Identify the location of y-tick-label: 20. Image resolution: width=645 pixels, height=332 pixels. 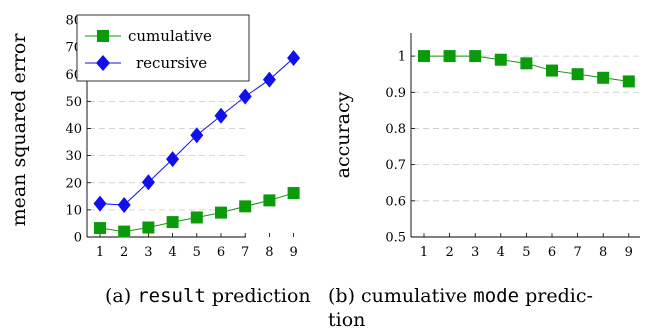
(73, 183).